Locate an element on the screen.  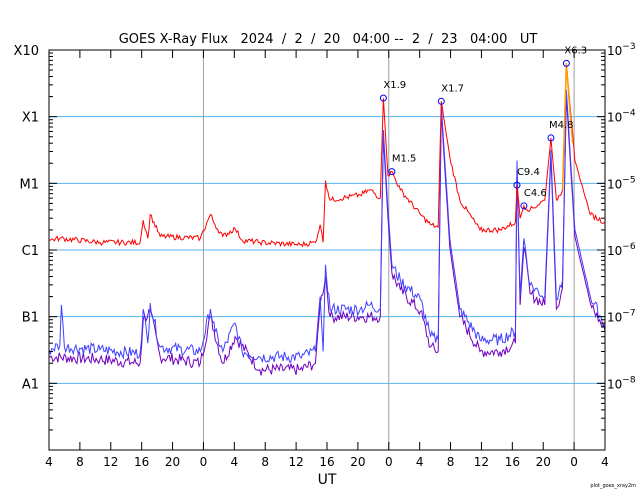
flare-label: C9.4 is located at coordinates (528, 172).